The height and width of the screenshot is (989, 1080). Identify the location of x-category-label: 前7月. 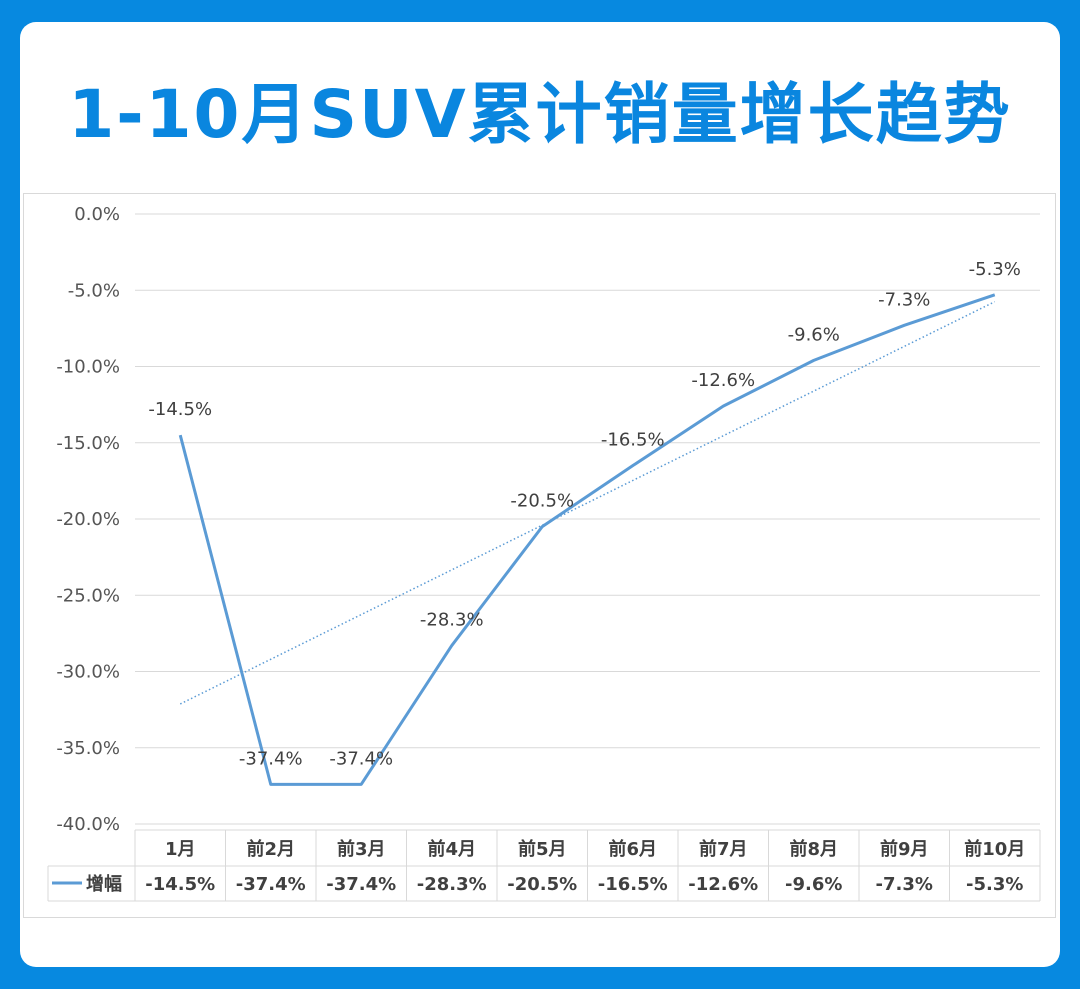
(723, 849).